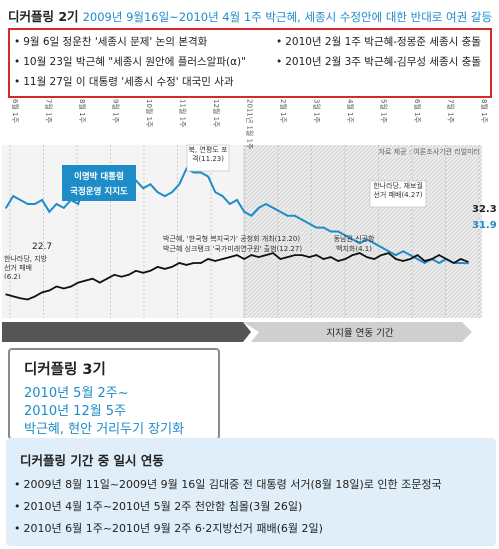 Image resolution: width=499 pixels, height=549 pixels. I want to click on x-tick-label: 12월 1주, so click(216, 113).